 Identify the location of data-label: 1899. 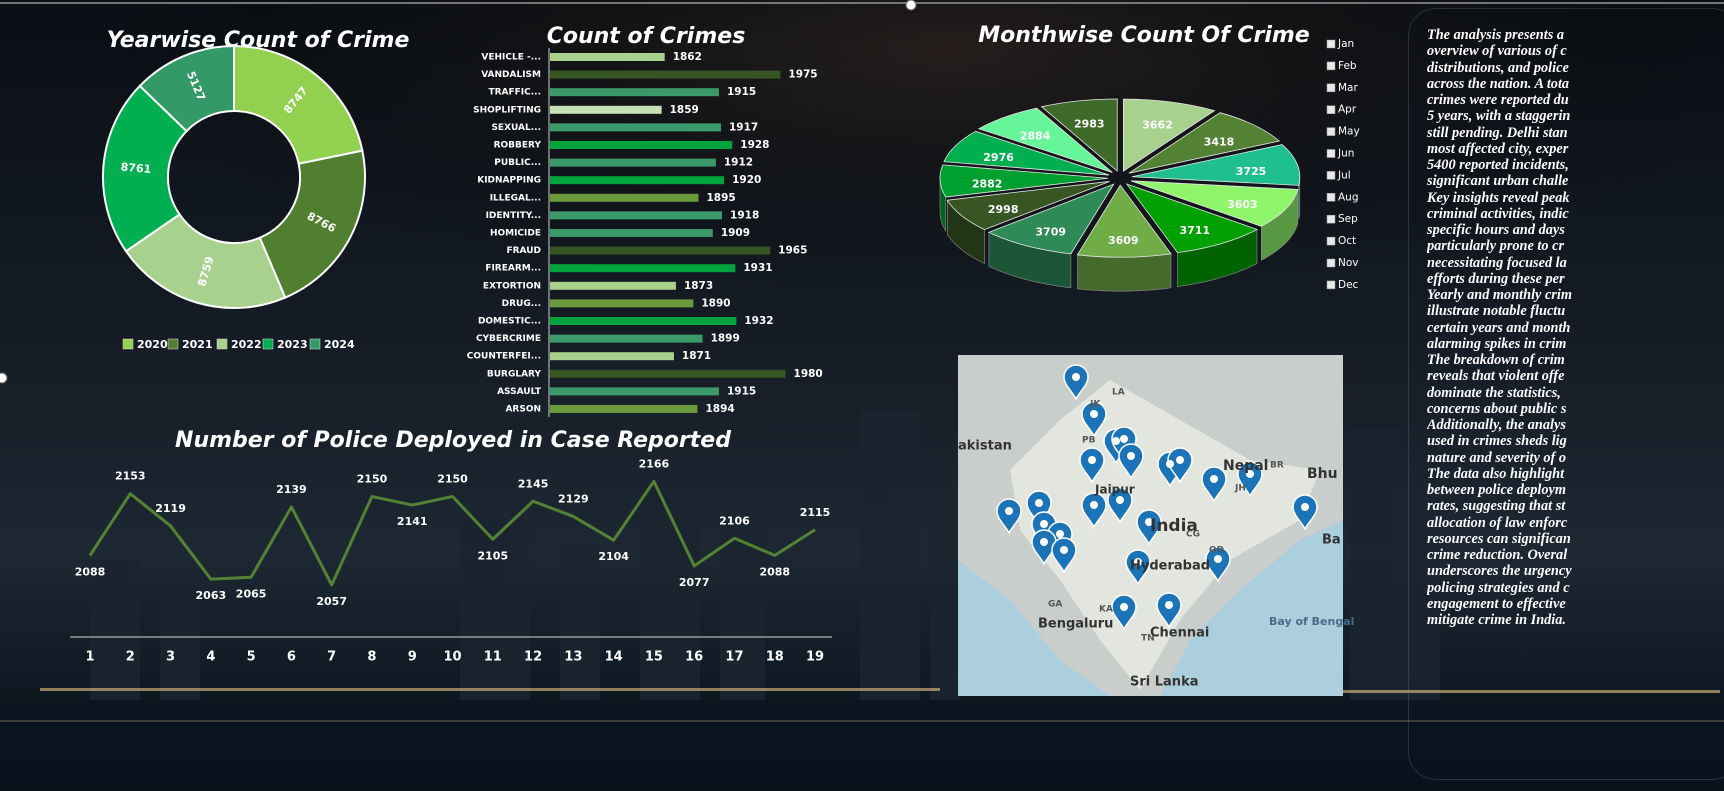
(725, 339).